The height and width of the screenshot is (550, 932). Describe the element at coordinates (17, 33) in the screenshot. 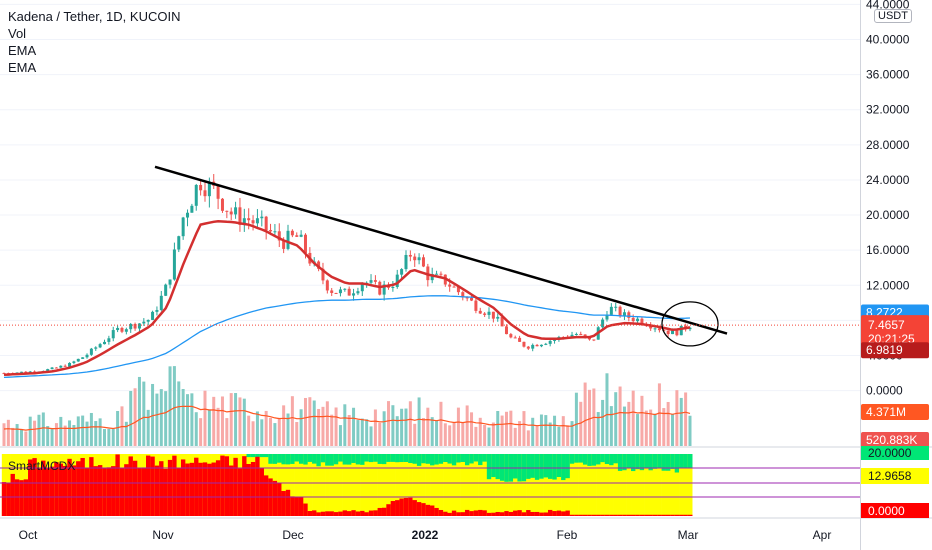

I see `vol-legend-label: Vol` at that location.